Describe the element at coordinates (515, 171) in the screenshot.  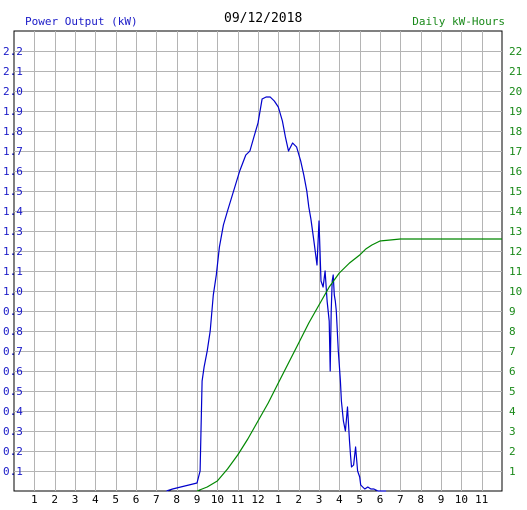
I see `y2-tick-label: 16` at that location.